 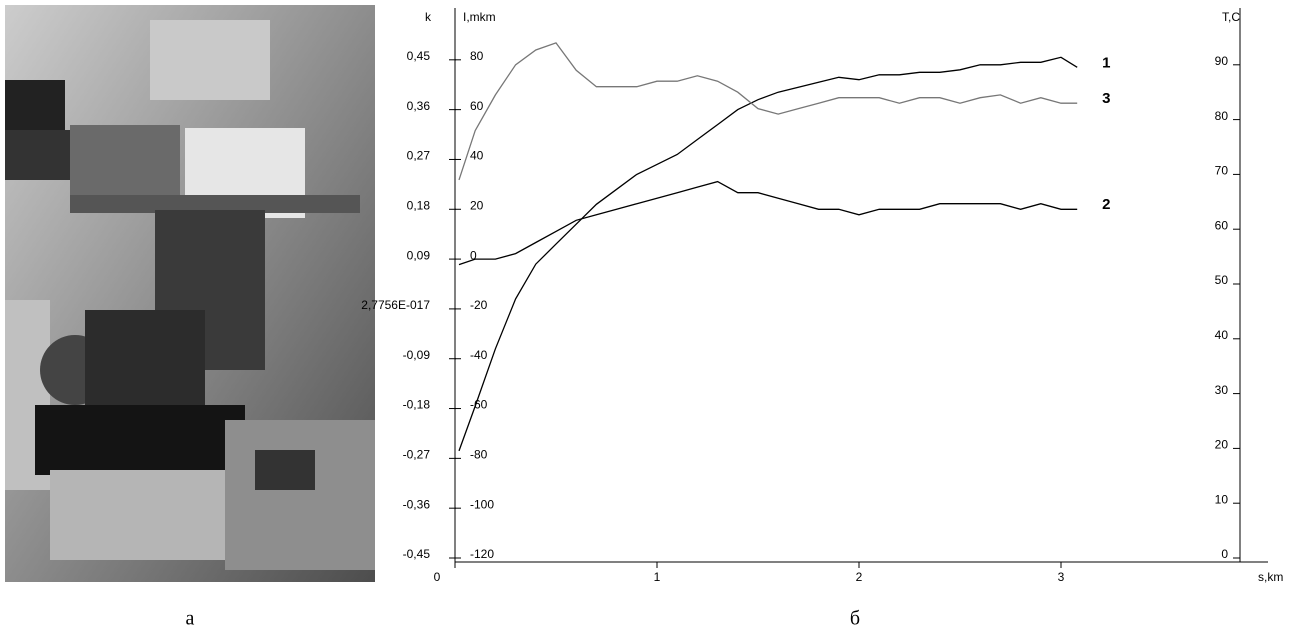 What do you see at coordinates (437, 577) in the screenshot?
I see `x-tick-label: 0` at bounding box center [437, 577].